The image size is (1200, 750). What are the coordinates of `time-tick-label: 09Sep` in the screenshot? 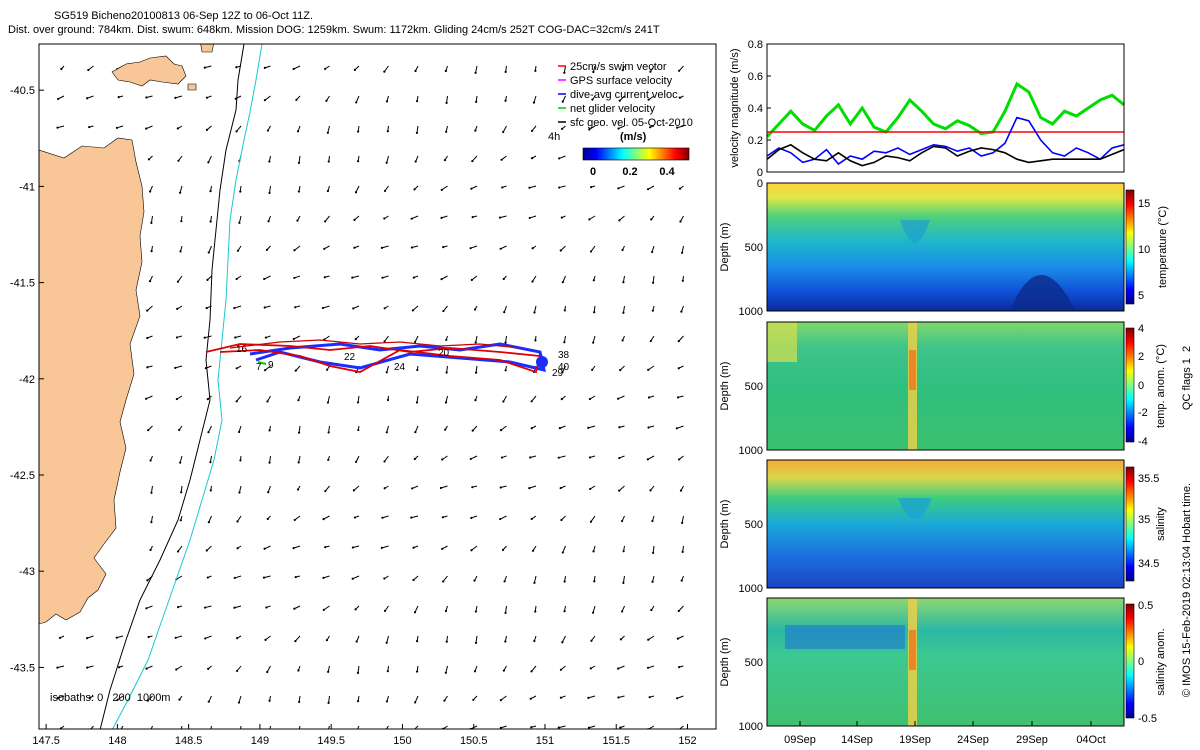 It's located at (800, 740).